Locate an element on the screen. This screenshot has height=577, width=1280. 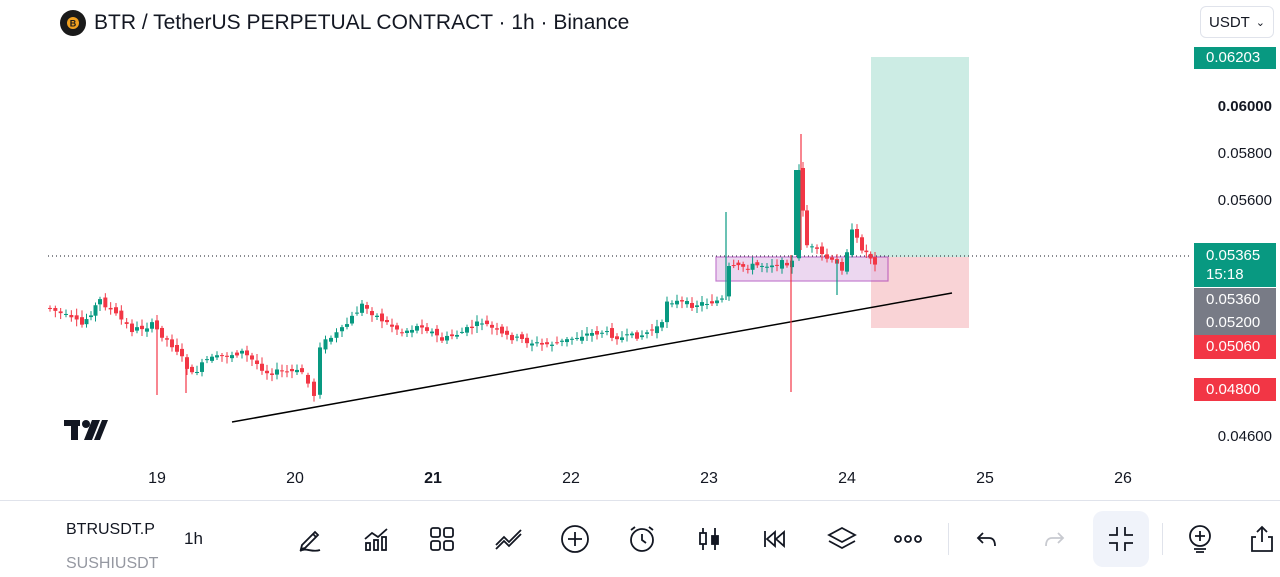
replay-icon is located at coordinates (775, 539).